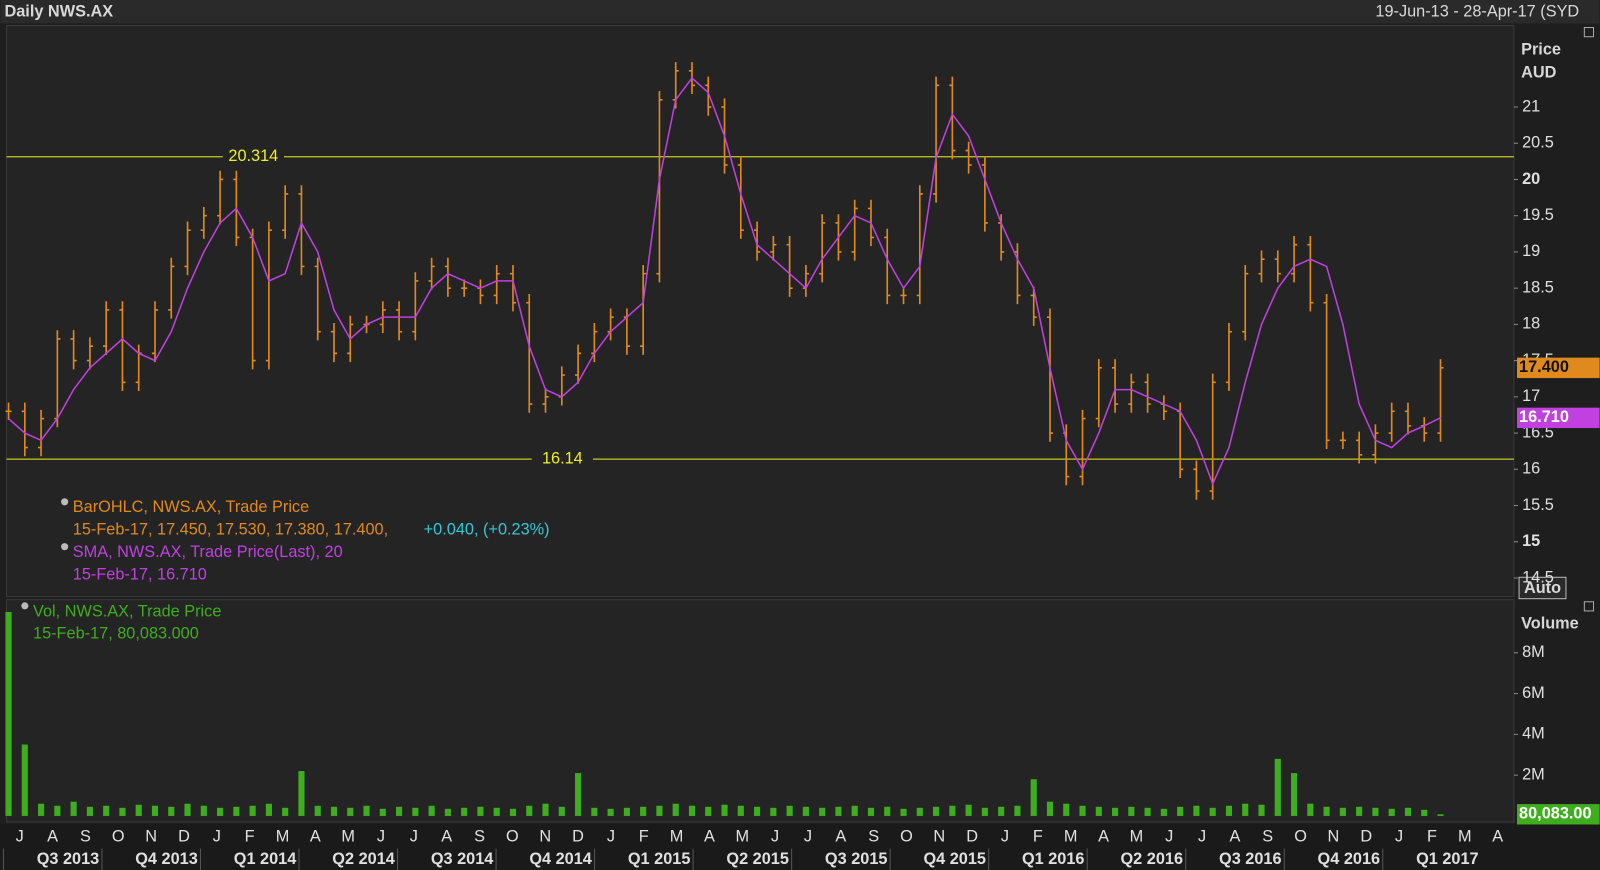 The width and height of the screenshot is (1600, 870). I want to click on y-tick-label: 4M, so click(1533, 734).